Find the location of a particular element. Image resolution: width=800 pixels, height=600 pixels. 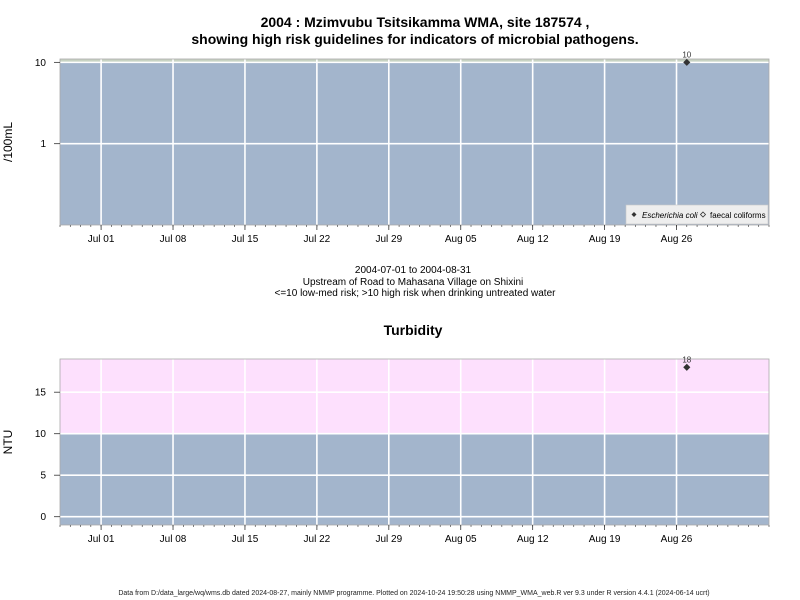

chart2-xtick-label: Jul 01 is located at coordinates (101, 539).